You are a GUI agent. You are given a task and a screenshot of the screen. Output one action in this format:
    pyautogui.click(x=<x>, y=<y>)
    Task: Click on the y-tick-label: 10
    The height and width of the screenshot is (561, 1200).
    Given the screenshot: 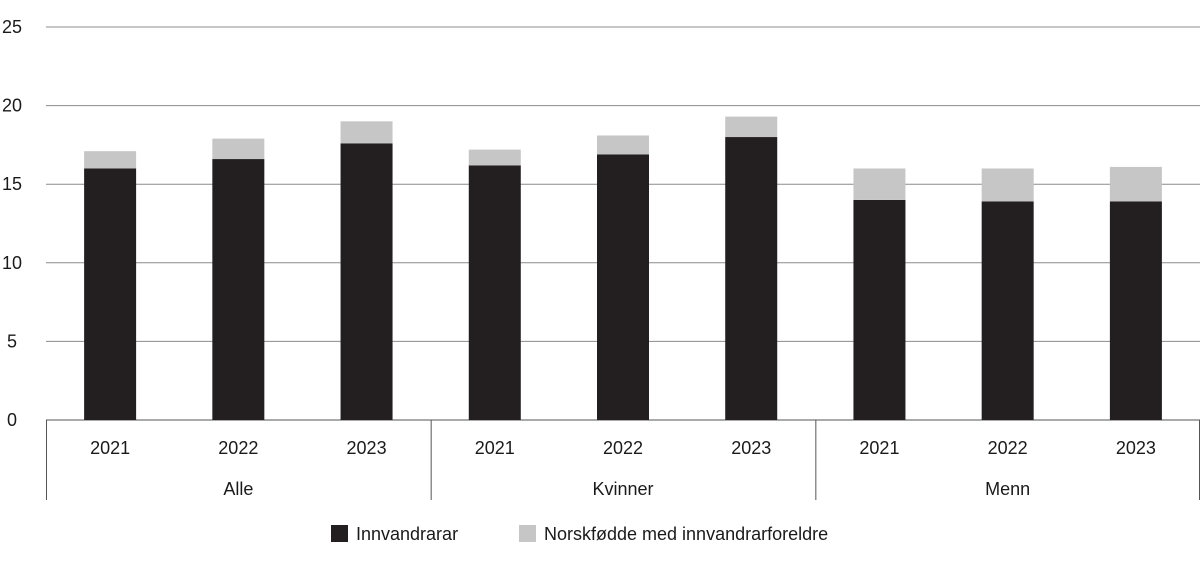 What is the action you would take?
    pyautogui.click(x=12, y=263)
    